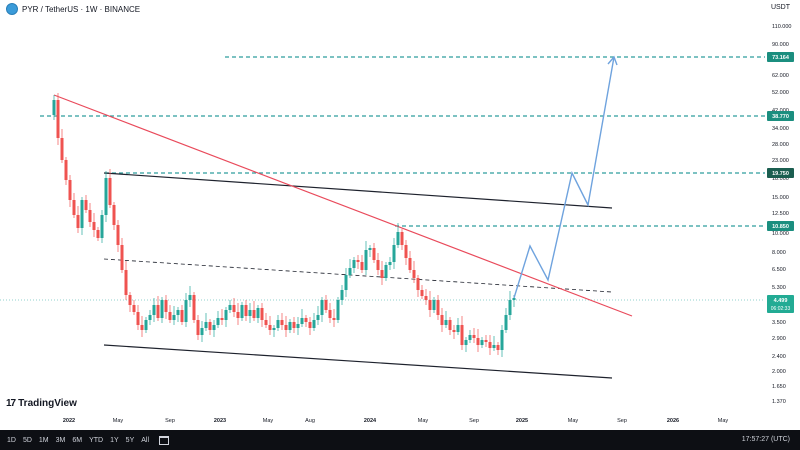 The width and height of the screenshot is (800, 450). What do you see at coordinates (11, 440) in the screenshot?
I see `range-1d: 1D` at bounding box center [11, 440].